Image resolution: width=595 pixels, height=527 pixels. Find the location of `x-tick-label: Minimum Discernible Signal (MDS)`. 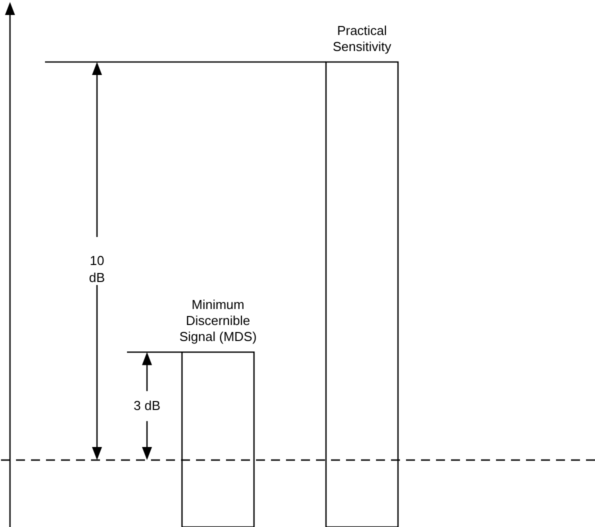

x-tick-label: Minimum Discernible Signal (MDS) is located at coordinates (218, 320).